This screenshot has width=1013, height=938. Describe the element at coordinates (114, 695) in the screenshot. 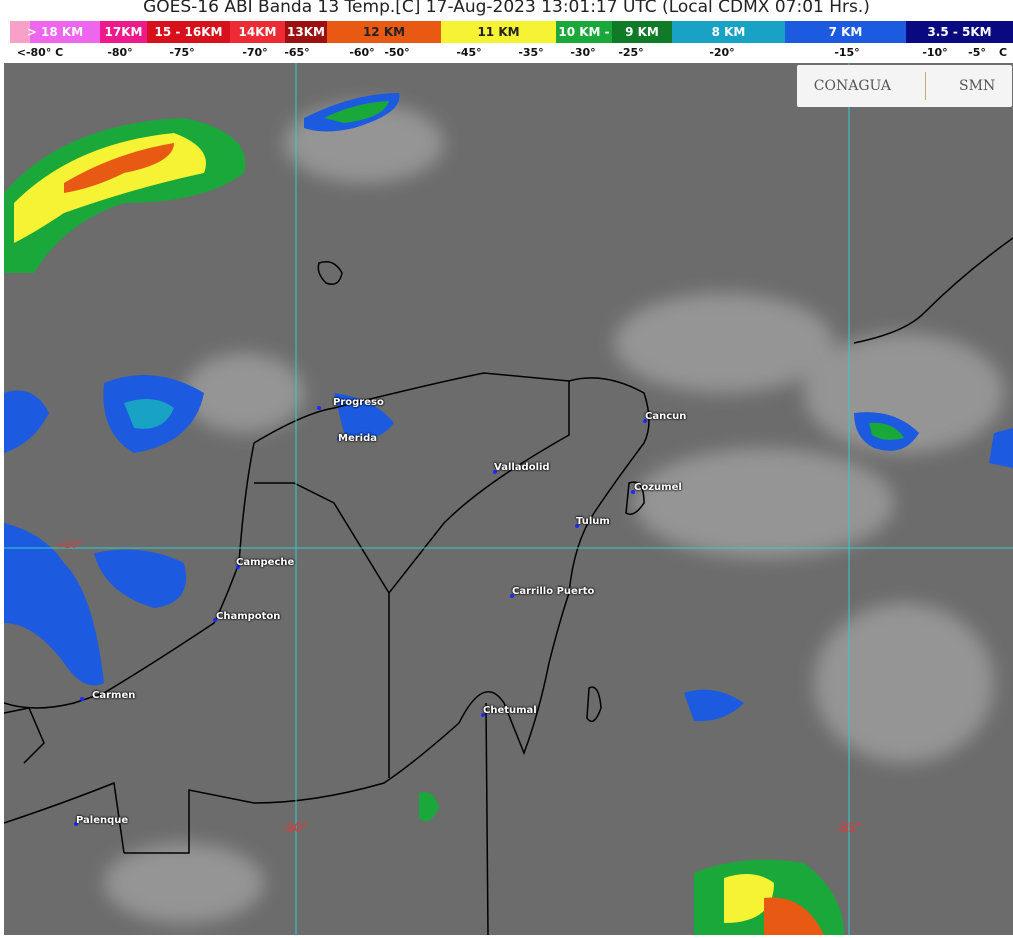

I see `city-label-carmen: Carmen` at that location.